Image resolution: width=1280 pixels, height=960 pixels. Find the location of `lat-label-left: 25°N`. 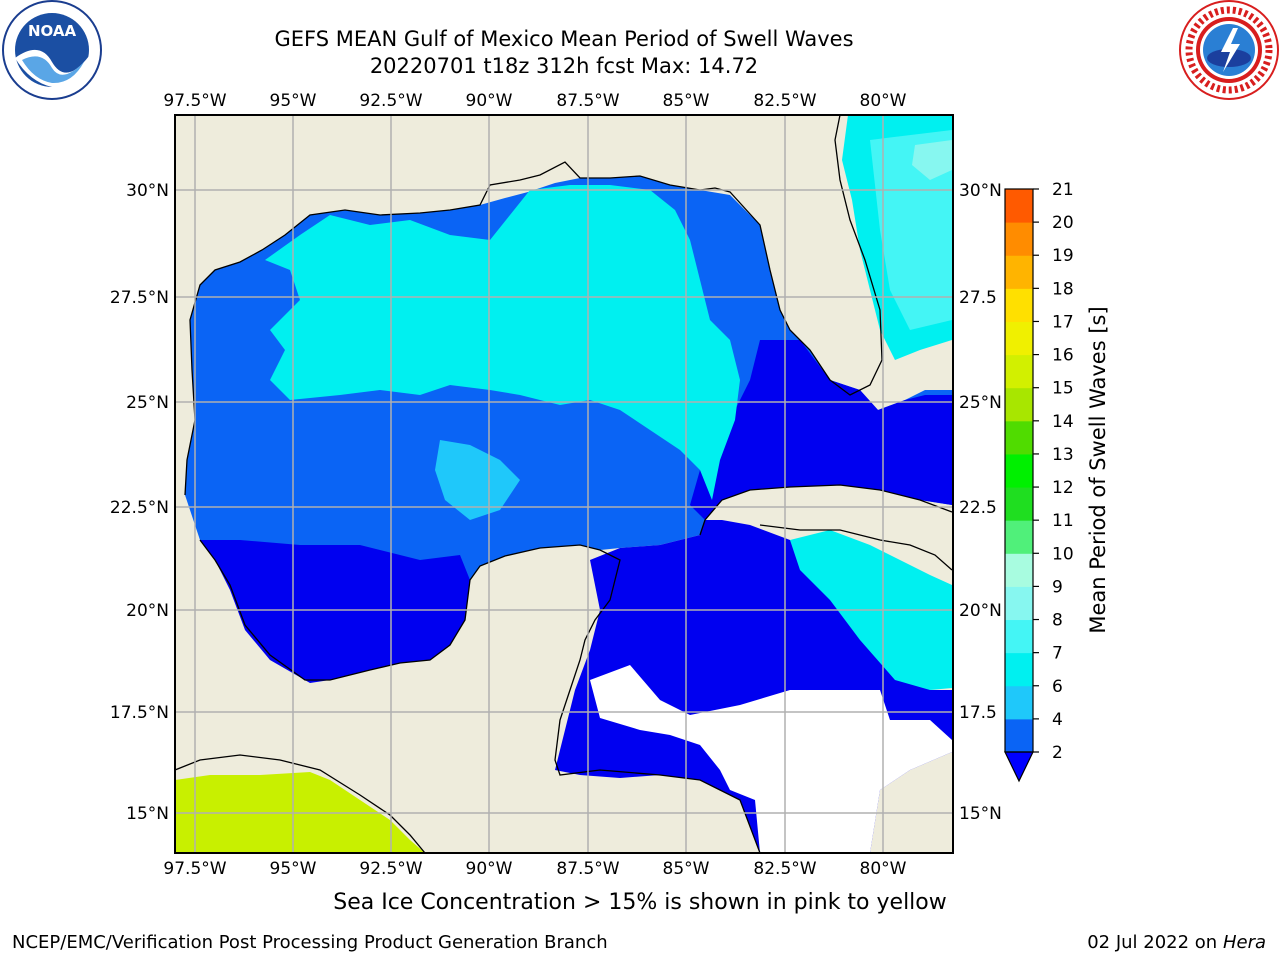

lat-label-left: 25°N is located at coordinates (147, 403).